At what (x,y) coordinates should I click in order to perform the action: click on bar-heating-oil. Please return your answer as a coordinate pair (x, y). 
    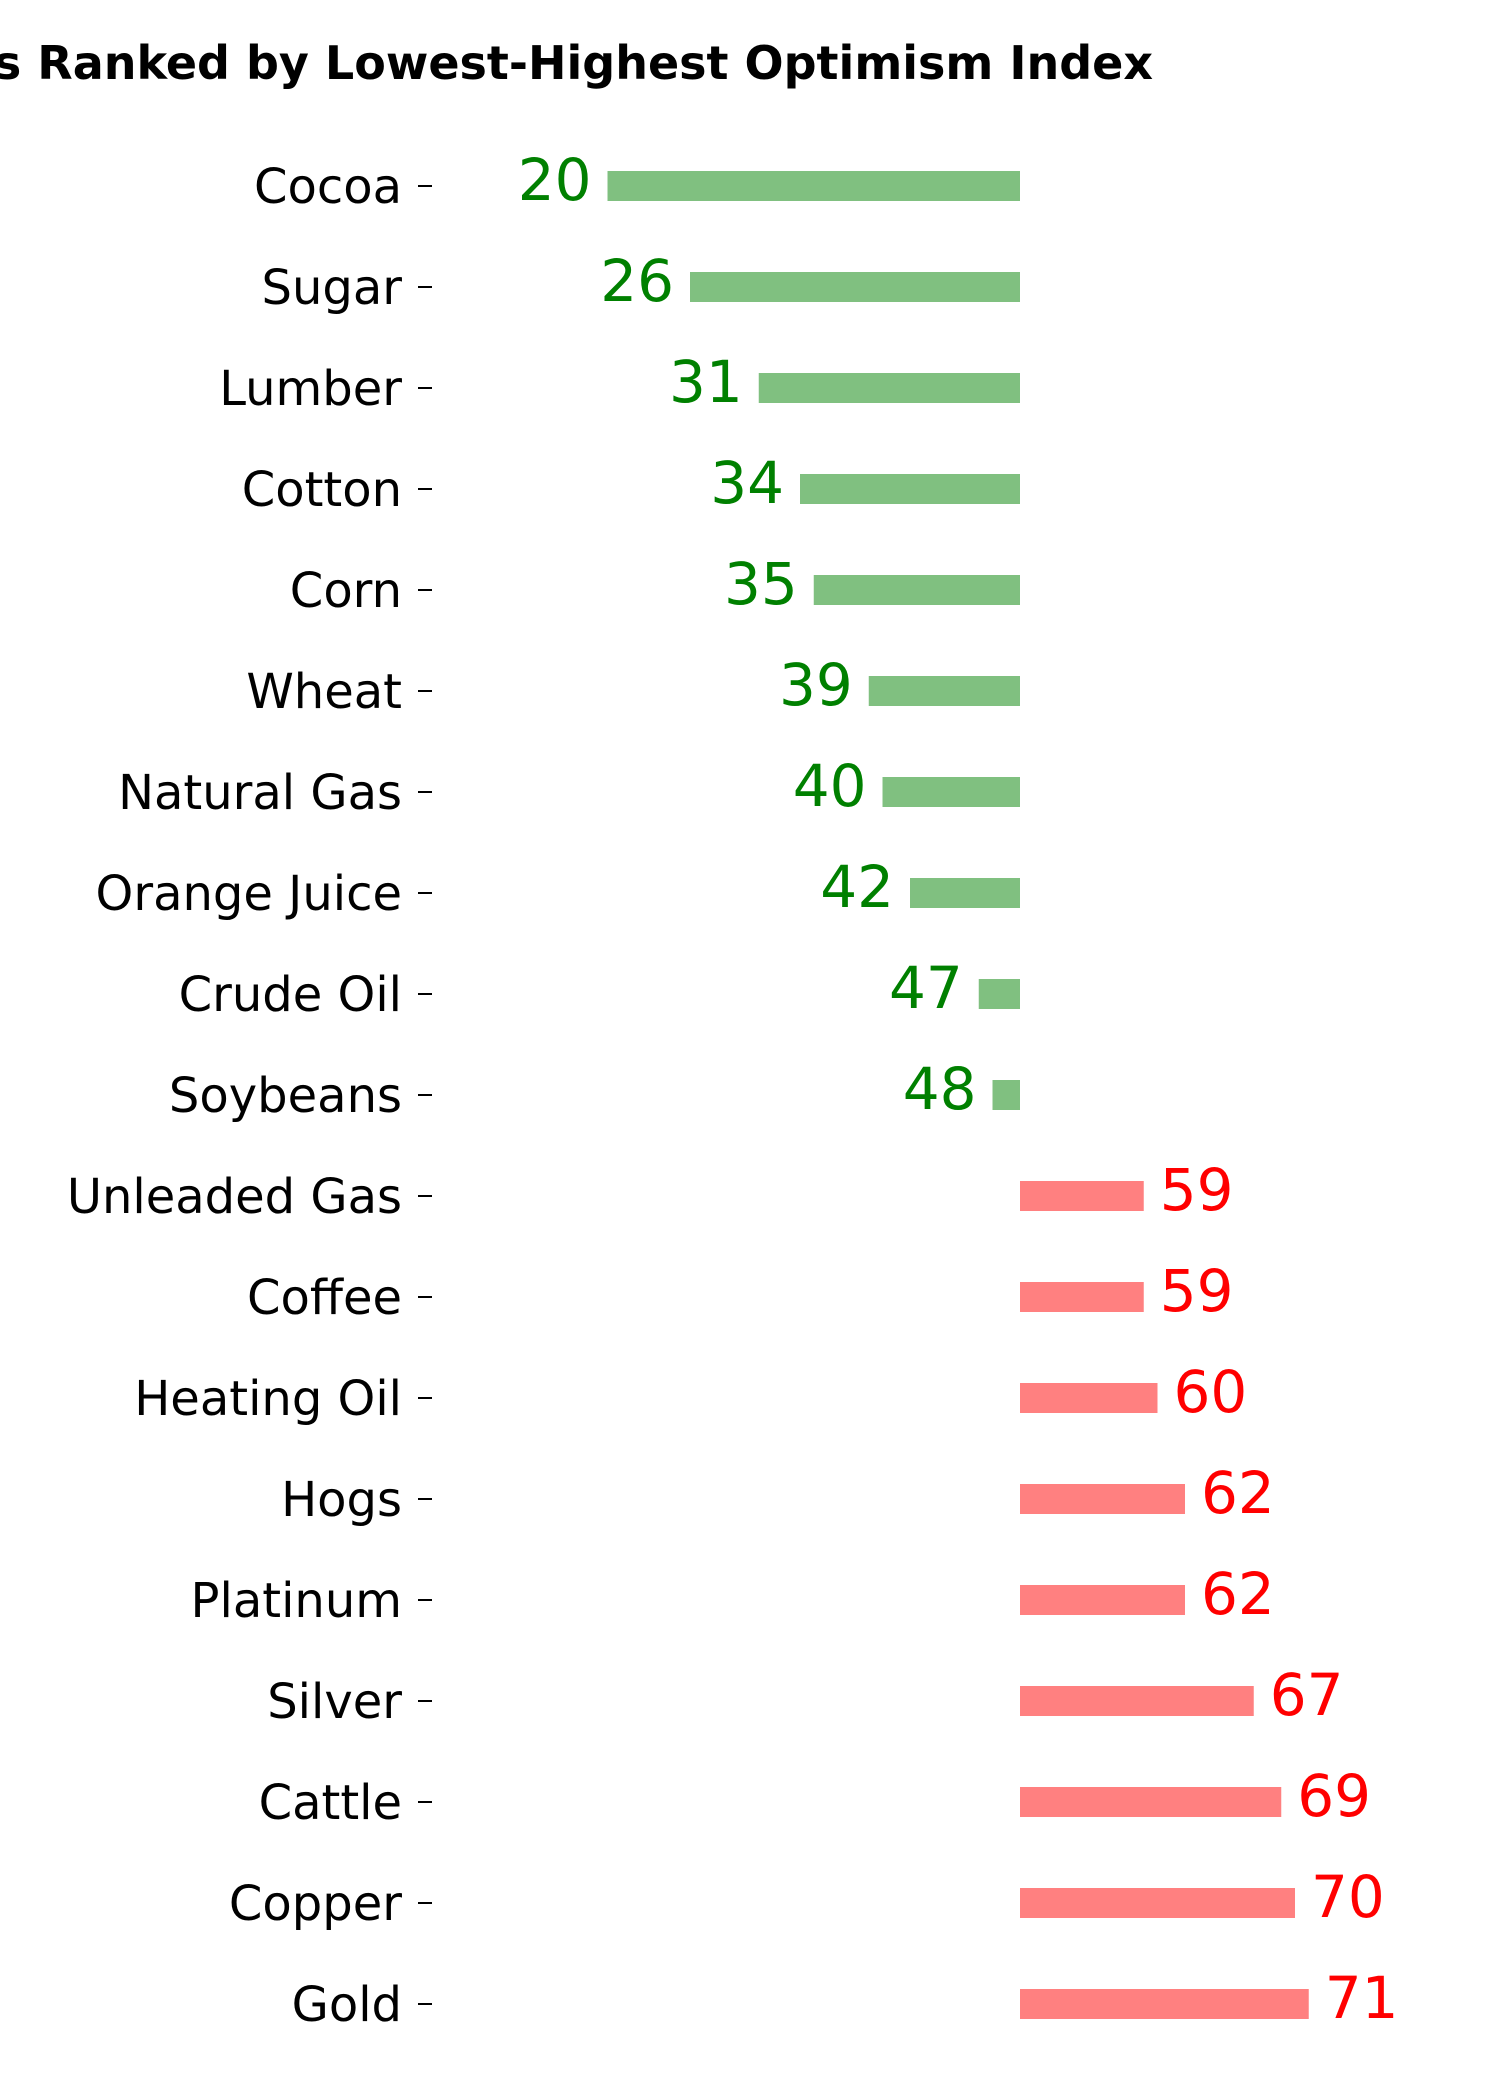
    Looking at the image, I should click on (1089, 1398).